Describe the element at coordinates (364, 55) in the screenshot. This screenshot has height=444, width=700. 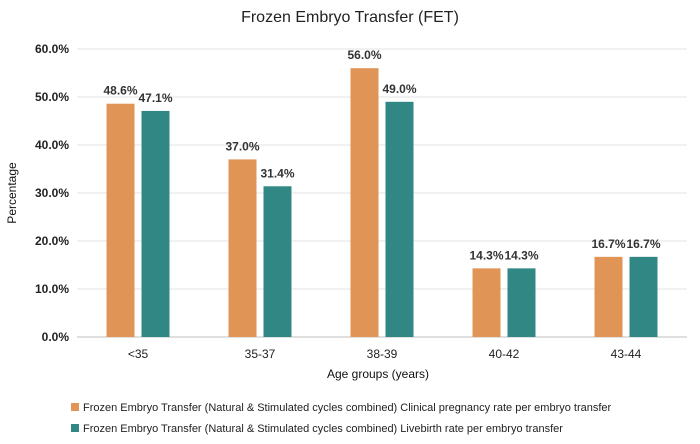
I see `data-label: 56.0%` at that location.